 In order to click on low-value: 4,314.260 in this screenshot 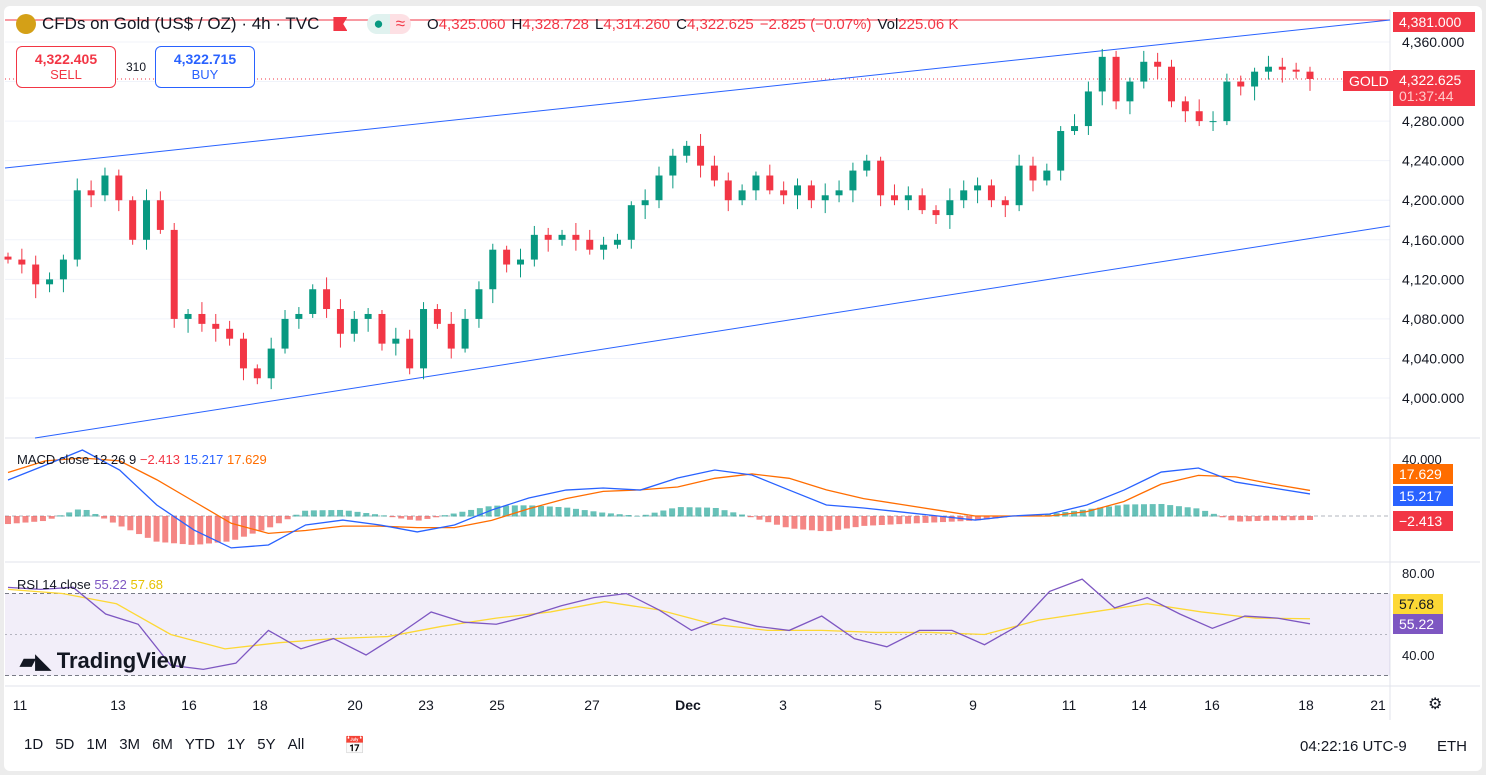, I will do `click(637, 24)`.